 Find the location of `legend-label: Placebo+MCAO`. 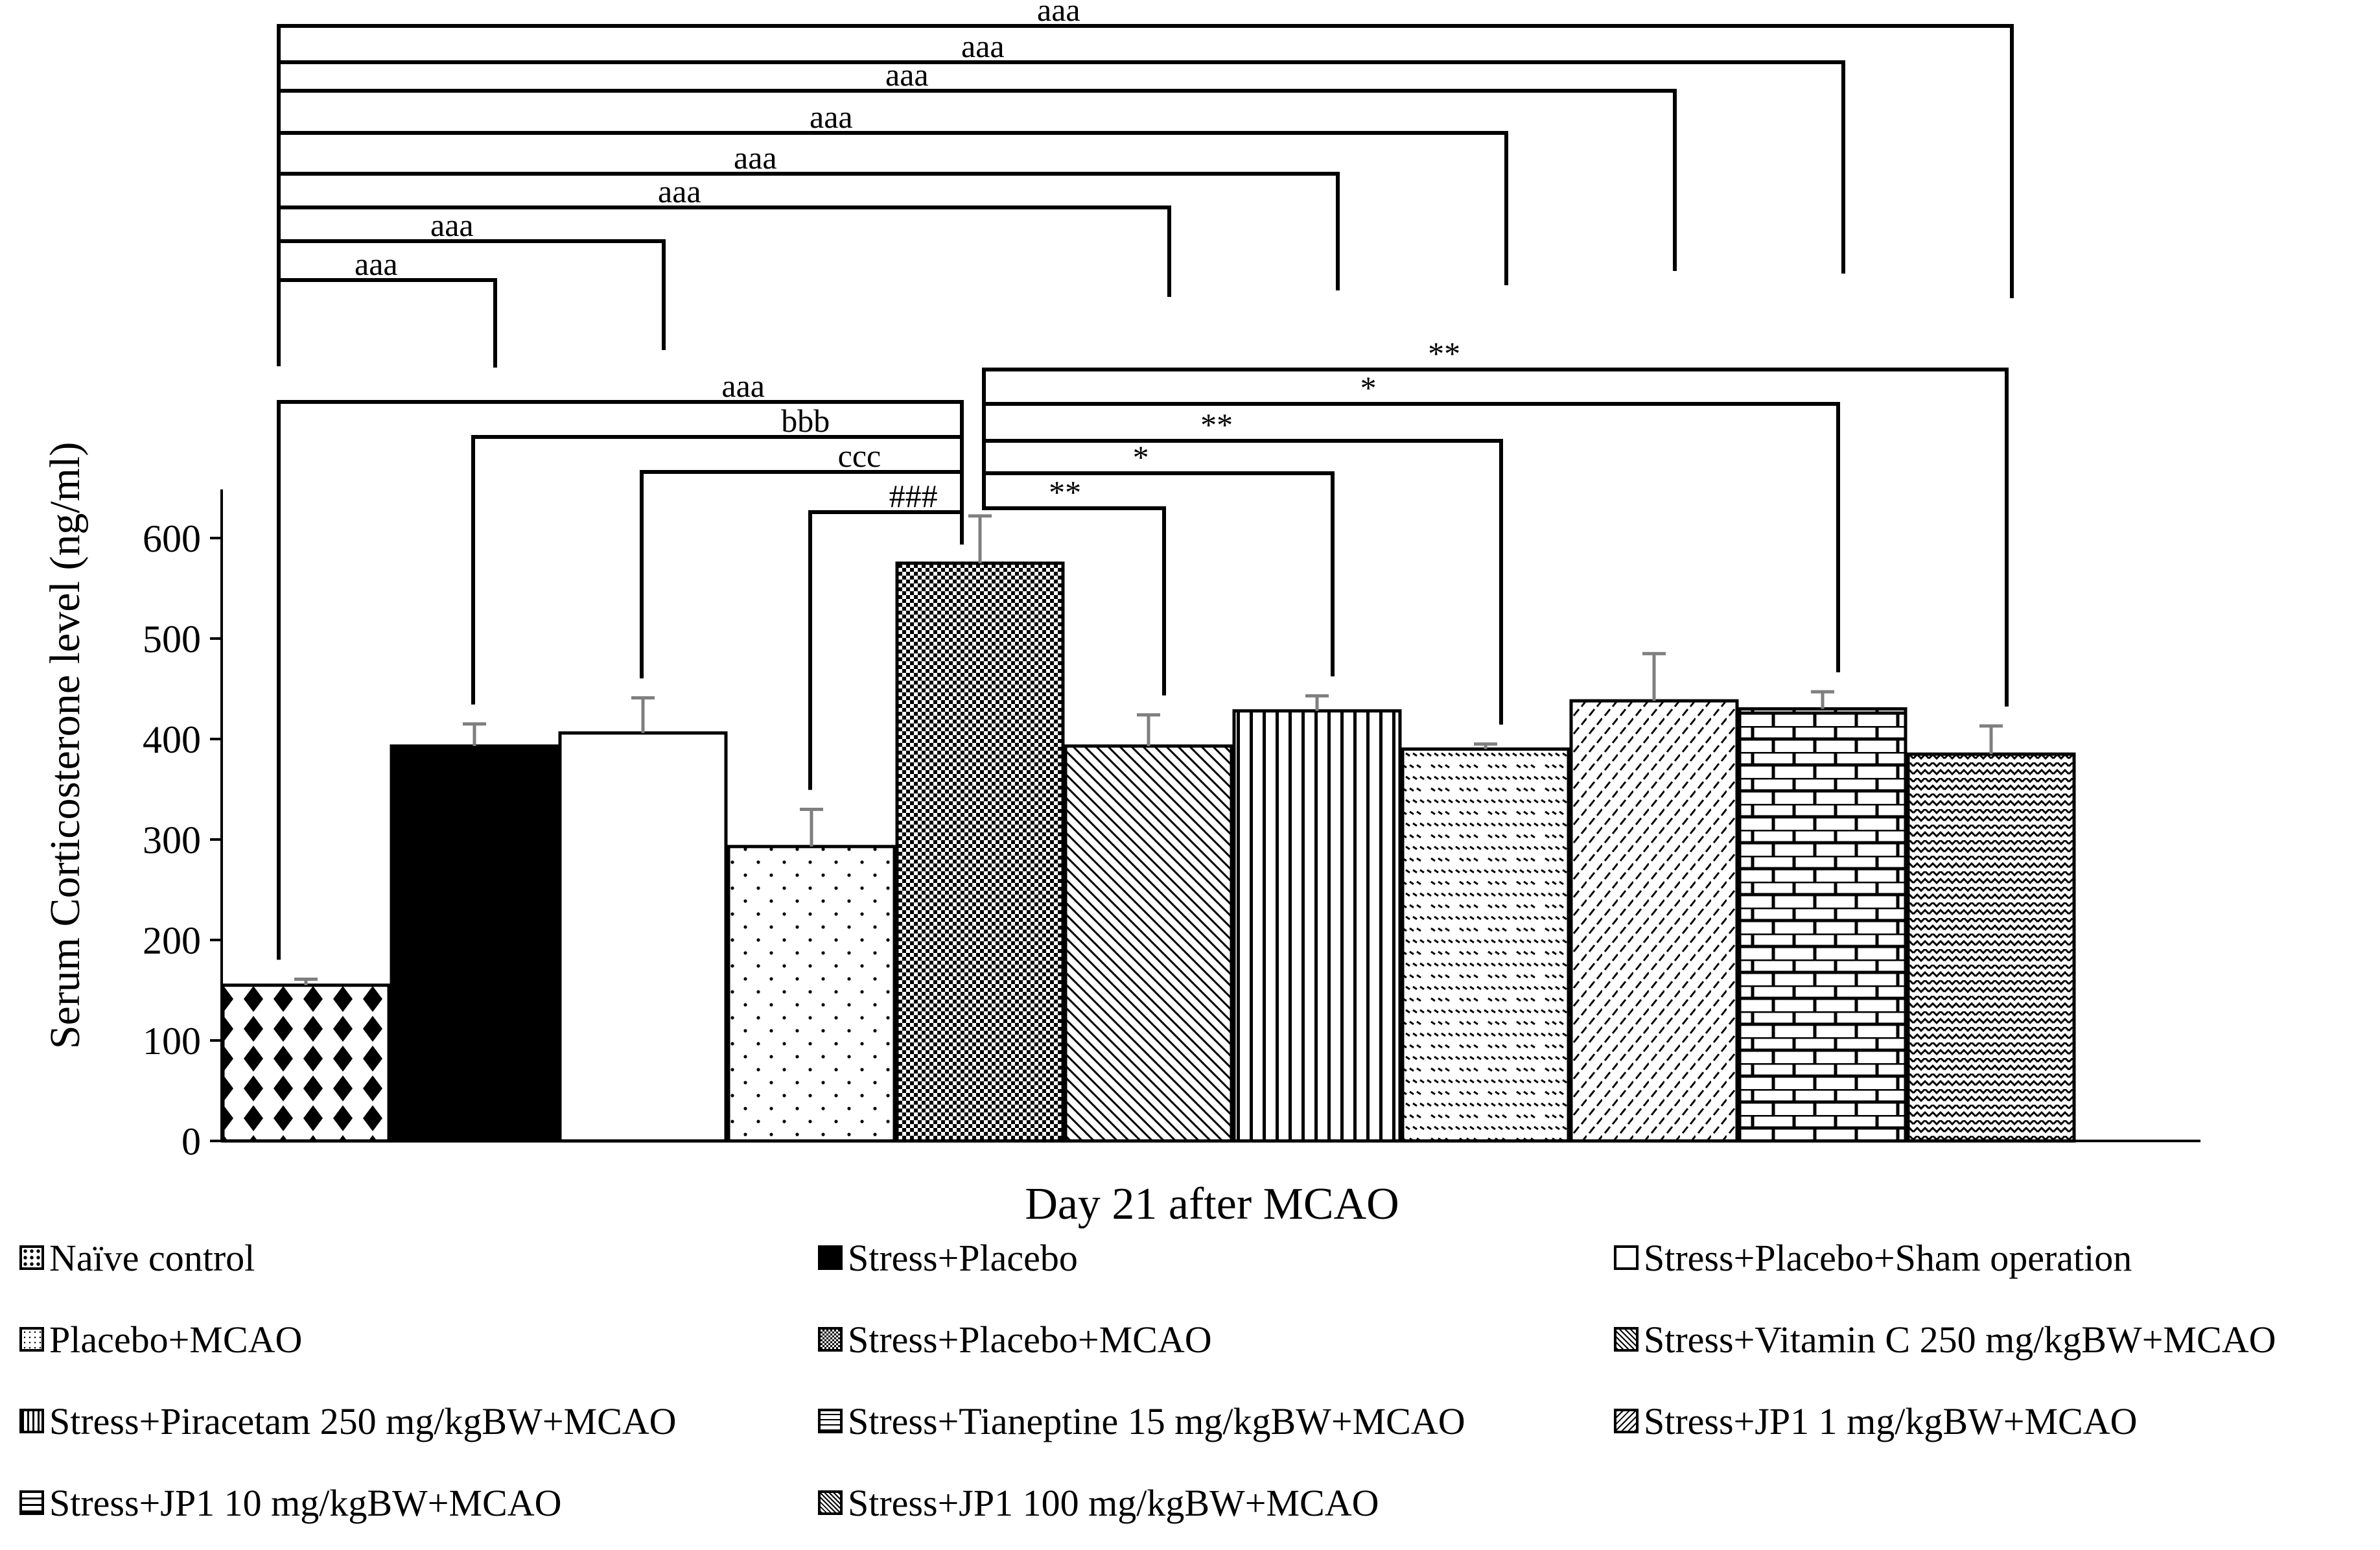

legend-label: Placebo+MCAO is located at coordinates (176, 1339).